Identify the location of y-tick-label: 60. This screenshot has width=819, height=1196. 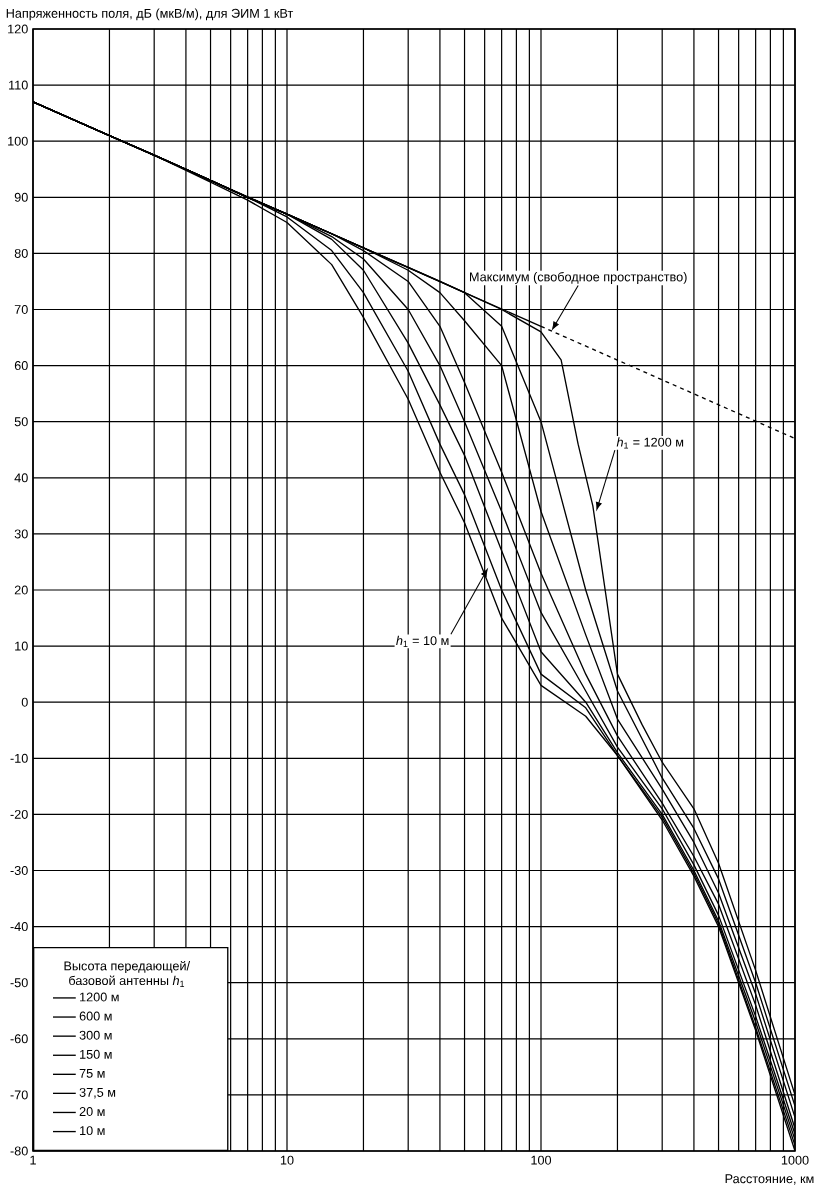
(21, 366).